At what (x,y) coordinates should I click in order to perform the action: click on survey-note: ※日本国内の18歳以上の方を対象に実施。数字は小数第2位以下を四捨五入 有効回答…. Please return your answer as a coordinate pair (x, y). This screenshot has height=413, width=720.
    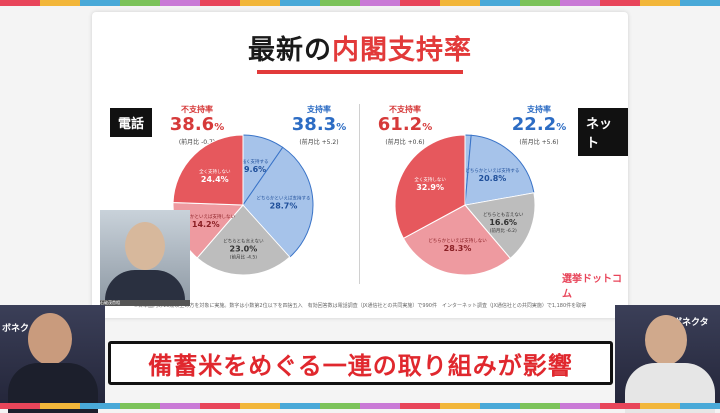
    Looking at the image, I should click on (360, 306).